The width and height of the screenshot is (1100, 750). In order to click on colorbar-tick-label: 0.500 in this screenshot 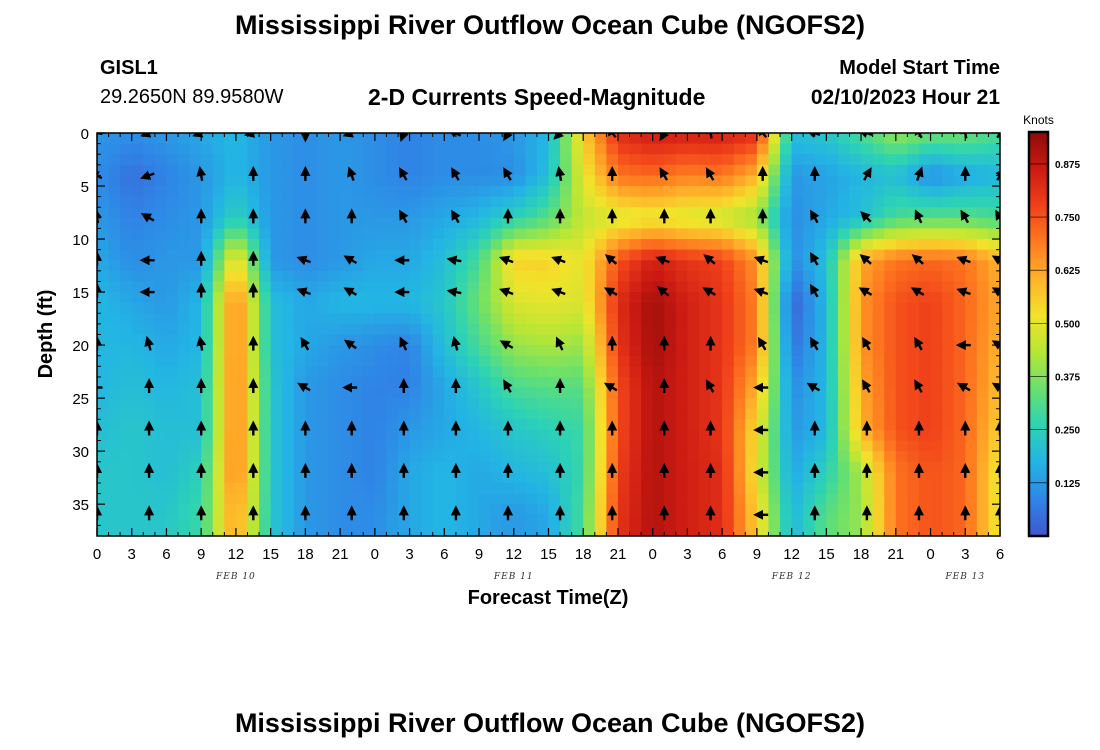, I will do `click(1067, 324)`.